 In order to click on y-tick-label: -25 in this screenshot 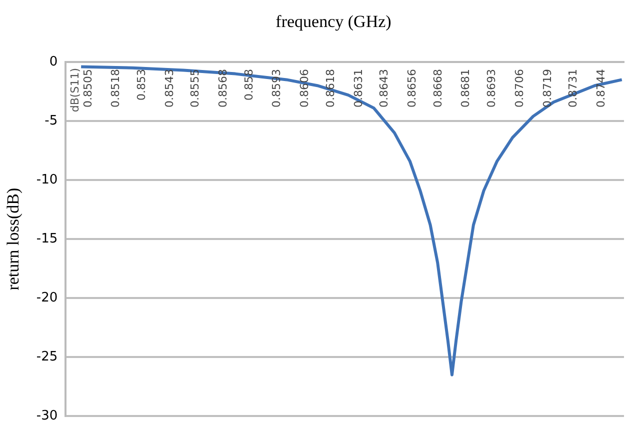, I will do `click(47, 357)`.